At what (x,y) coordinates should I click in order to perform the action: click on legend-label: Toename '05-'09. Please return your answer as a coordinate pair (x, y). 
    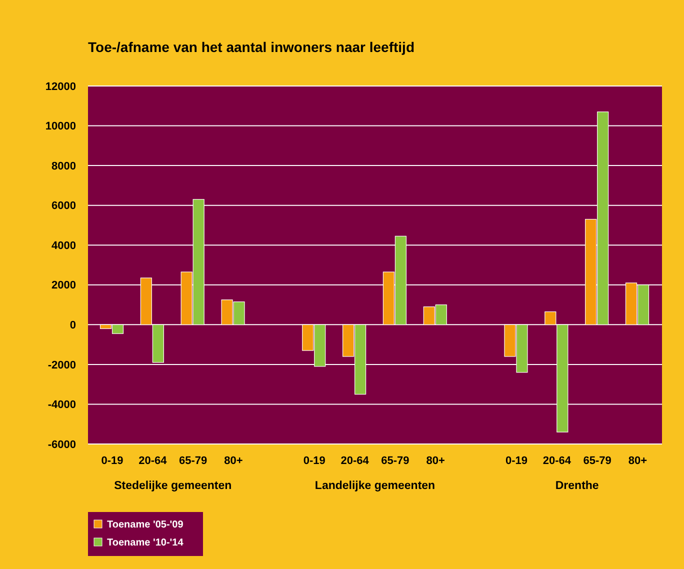
    Looking at the image, I should click on (145, 525).